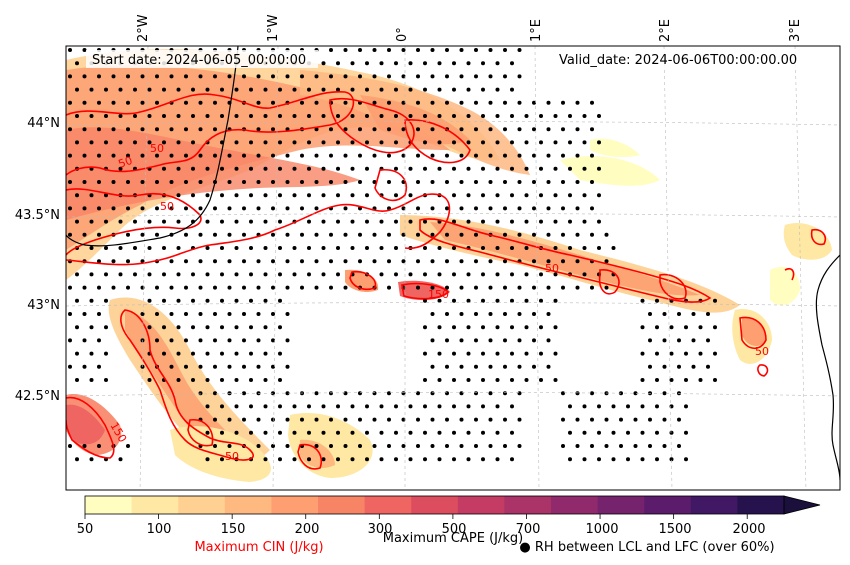  Describe the element at coordinates (380, 529) in the screenshot. I see `cb-tick-label: 300` at that location.